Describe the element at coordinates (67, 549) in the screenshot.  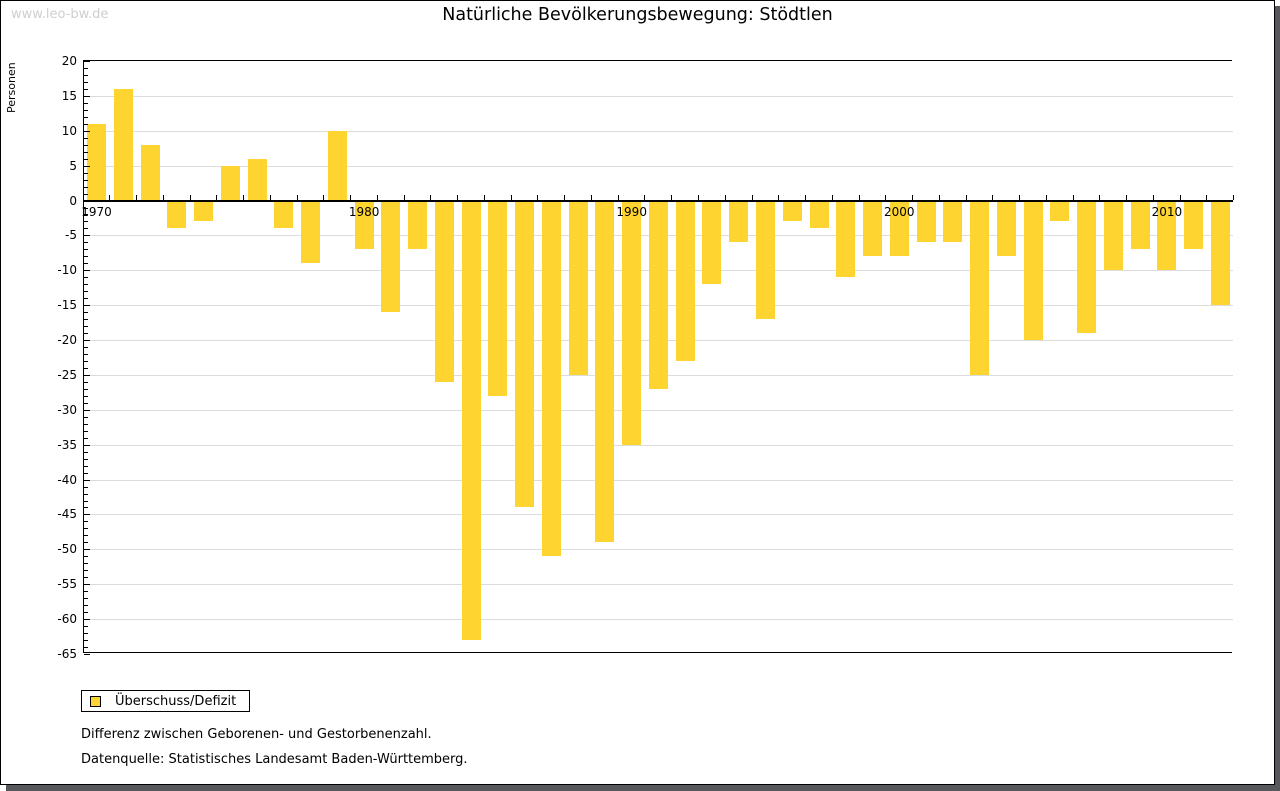
I see `y-tick-label: -50` at that location.